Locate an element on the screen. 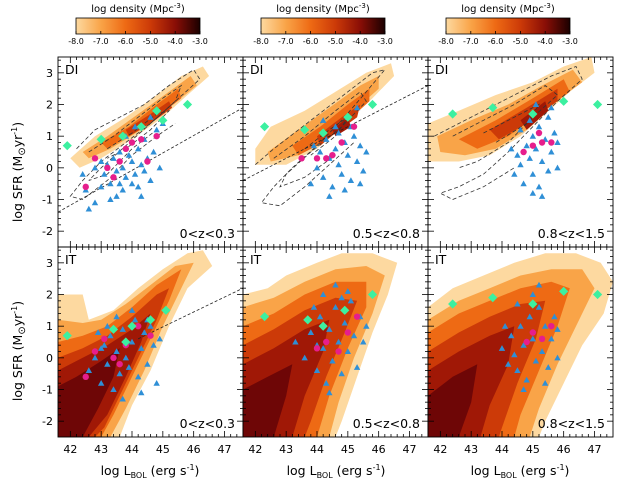 Image resolution: width=632 pixels, height=486 pixels. panel: 42 43 44 45 46 47 IT 0.5<z<0.8 is located at coordinates (335, 351).